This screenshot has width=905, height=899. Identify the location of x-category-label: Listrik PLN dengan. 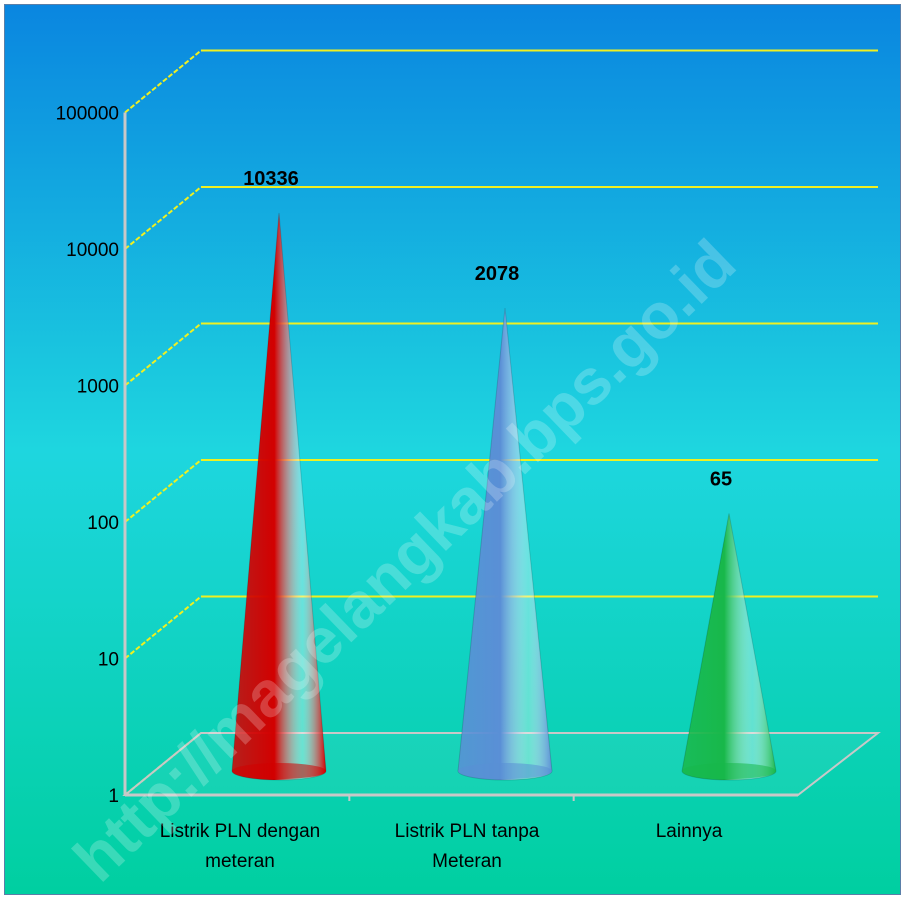
(240, 831).